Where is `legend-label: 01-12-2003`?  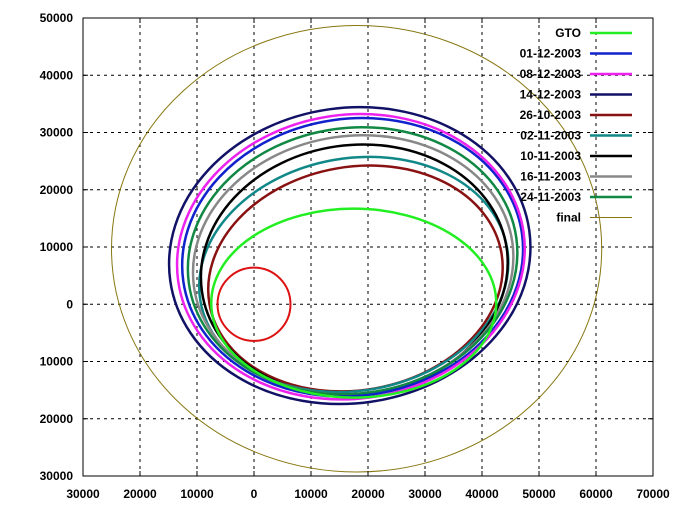
legend-label: 01-12-2003 is located at coordinates (551, 54).